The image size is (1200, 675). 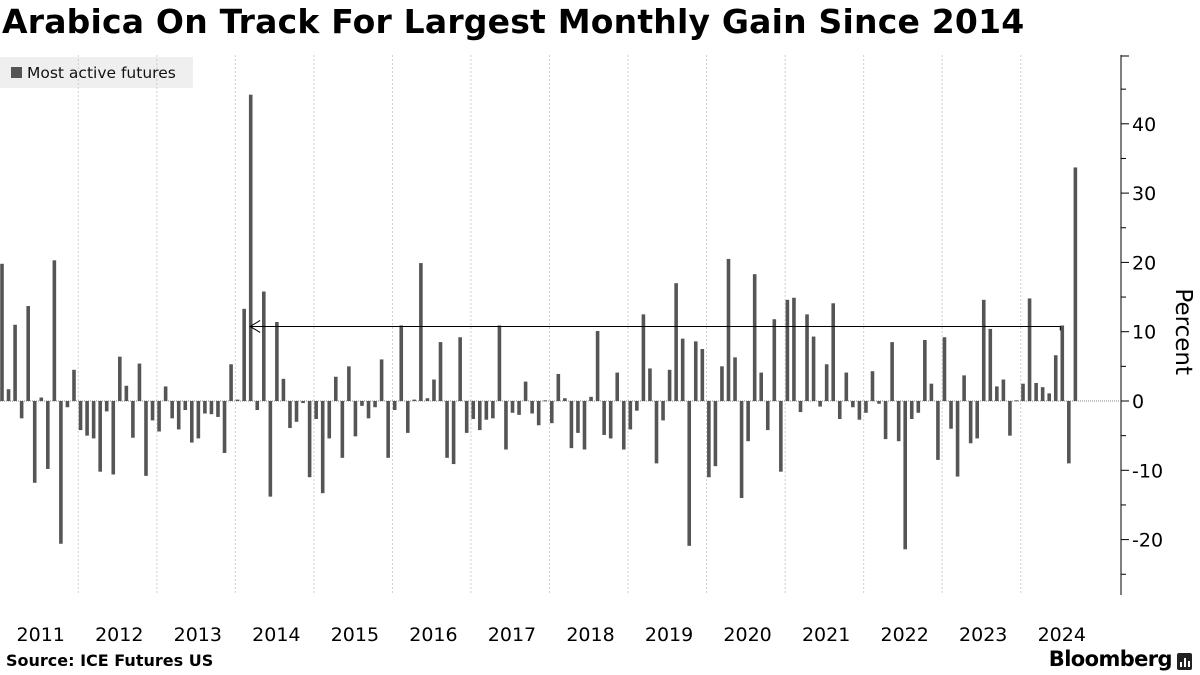 What do you see at coordinates (1110, 659) in the screenshot?
I see `brand-name: Bloomberg` at bounding box center [1110, 659].